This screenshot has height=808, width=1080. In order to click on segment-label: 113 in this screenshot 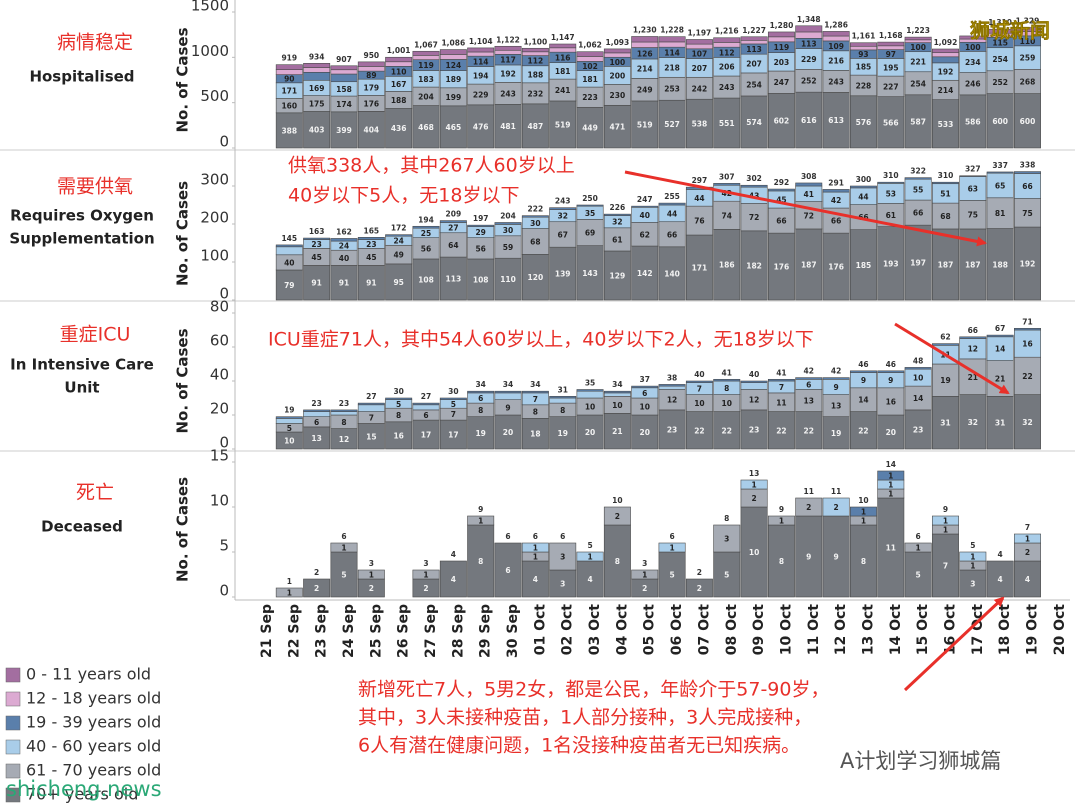, I will do `click(809, 43)`.